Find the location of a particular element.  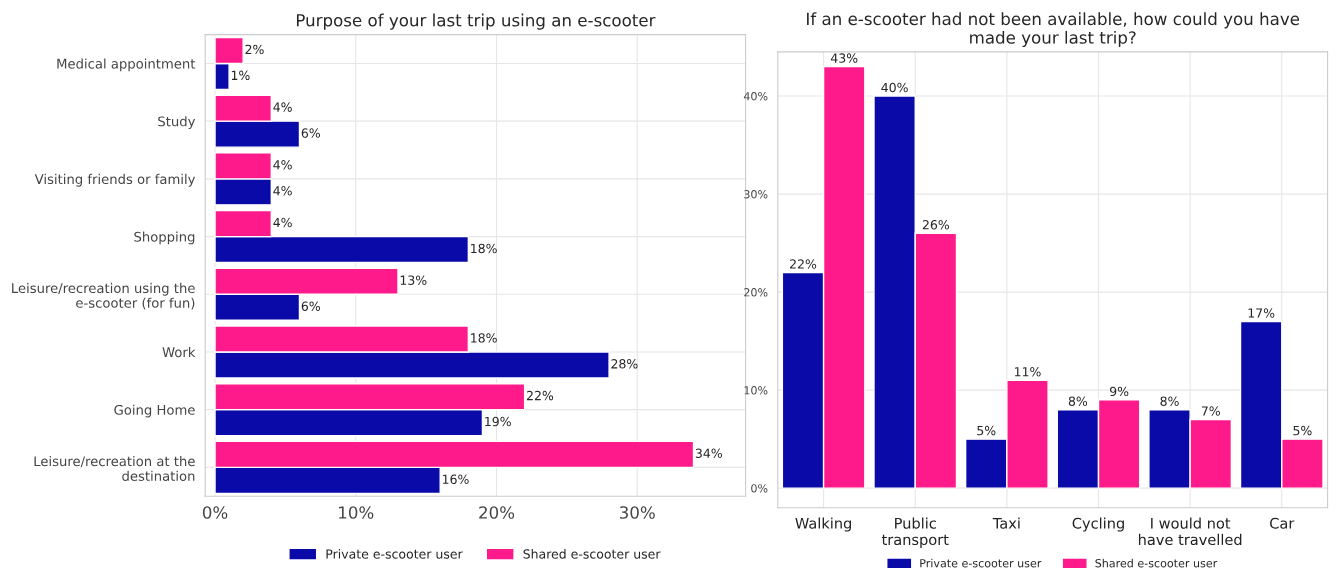

x-tick-label: 0% is located at coordinates (215, 512).